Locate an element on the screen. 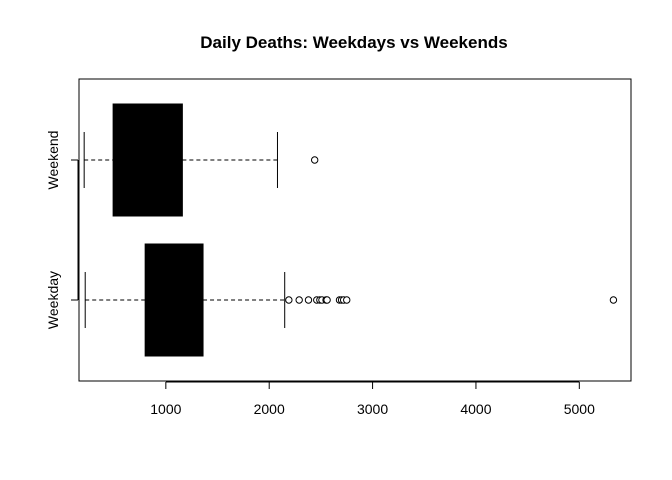 This screenshot has height=480, width=672. x-tick-label: 1000 is located at coordinates (165, 409).